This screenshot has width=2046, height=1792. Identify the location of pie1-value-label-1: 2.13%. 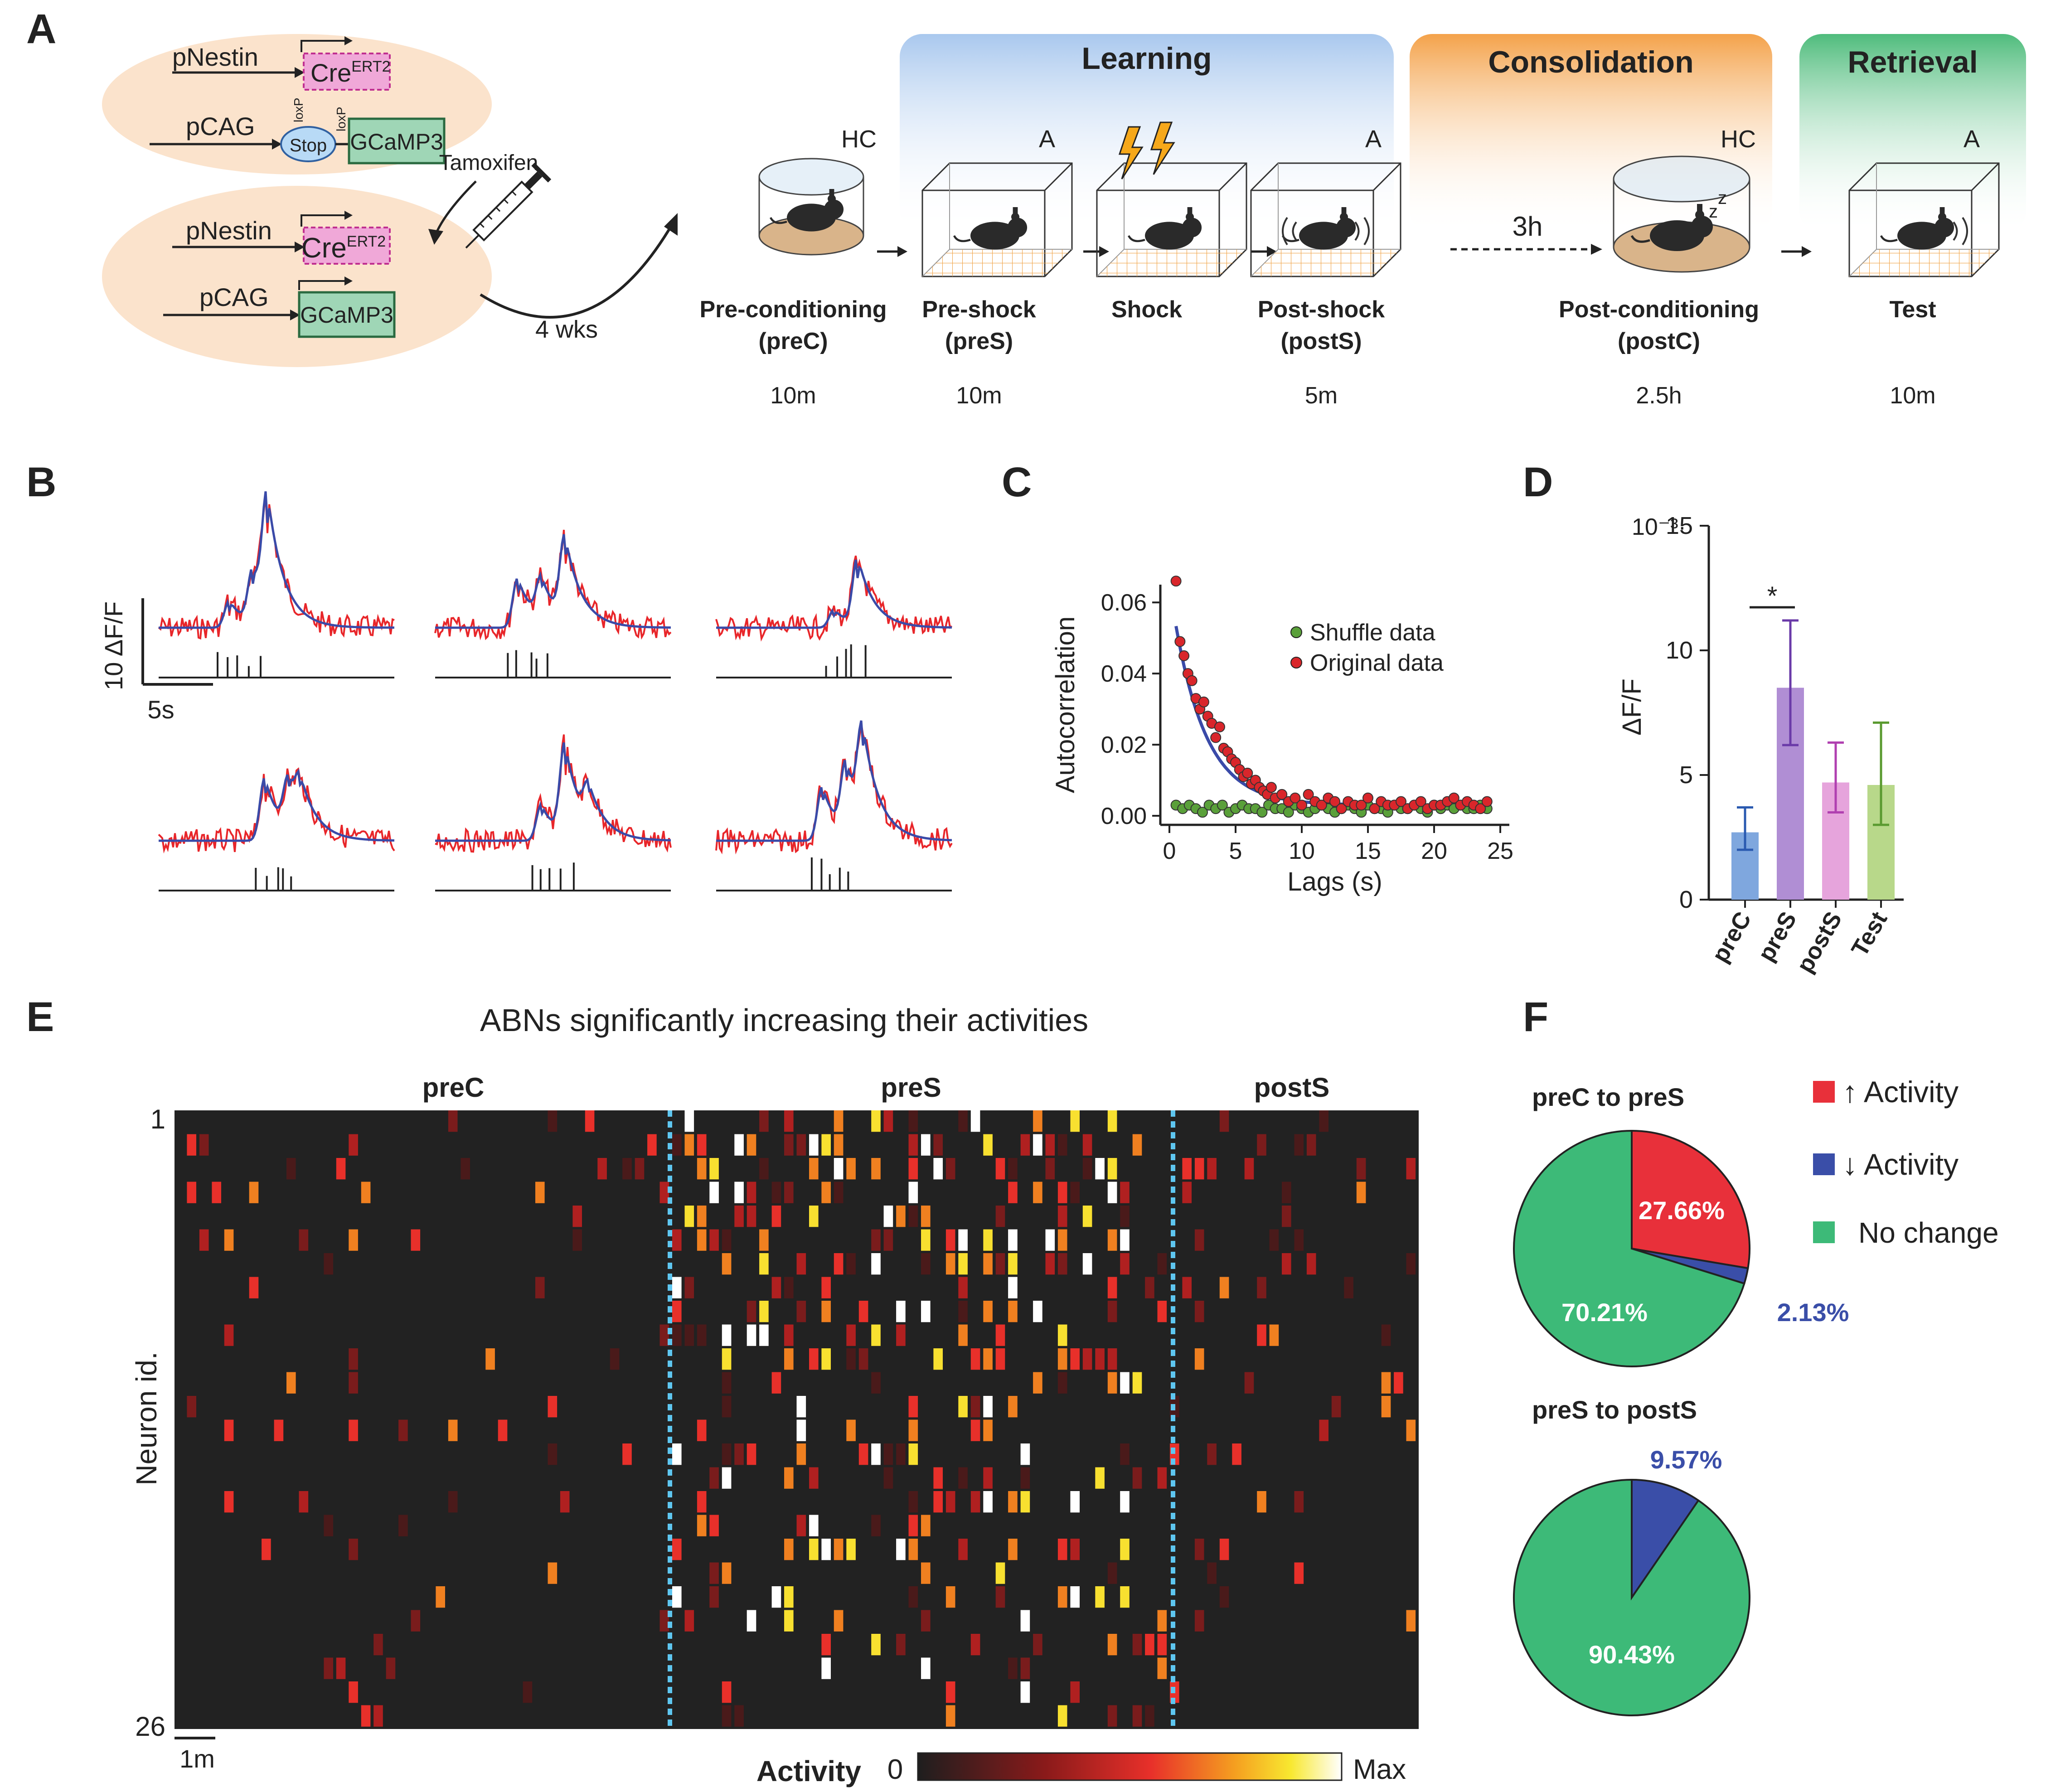
(1813, 1312).